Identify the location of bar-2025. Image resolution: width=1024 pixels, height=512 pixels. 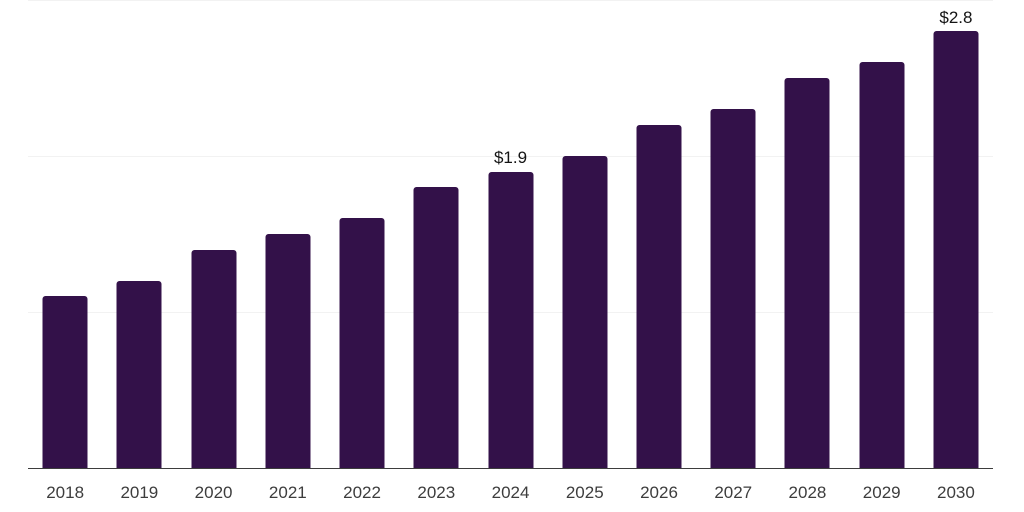
(585, 312).